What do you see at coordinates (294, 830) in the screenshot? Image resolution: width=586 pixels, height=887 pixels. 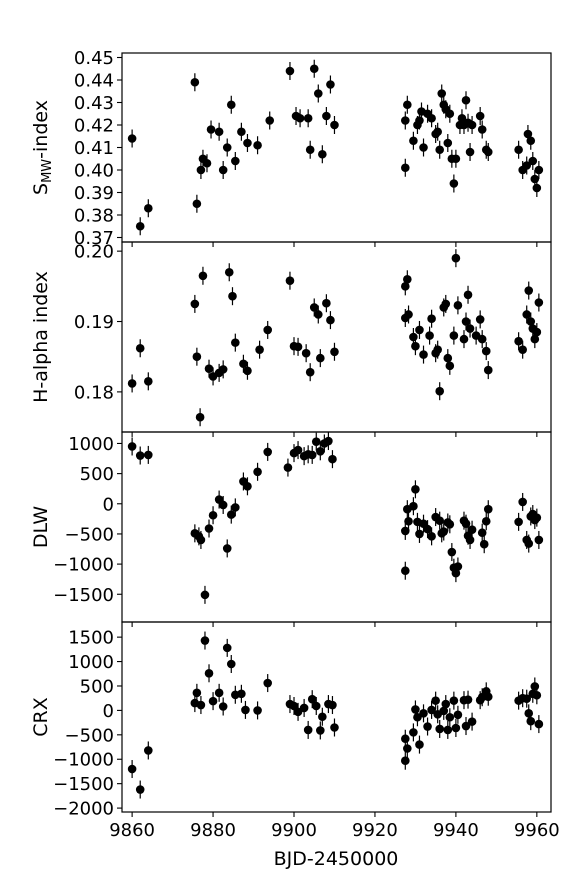 I see `x-tick-label: 9900` at bounding box center [294, 830].